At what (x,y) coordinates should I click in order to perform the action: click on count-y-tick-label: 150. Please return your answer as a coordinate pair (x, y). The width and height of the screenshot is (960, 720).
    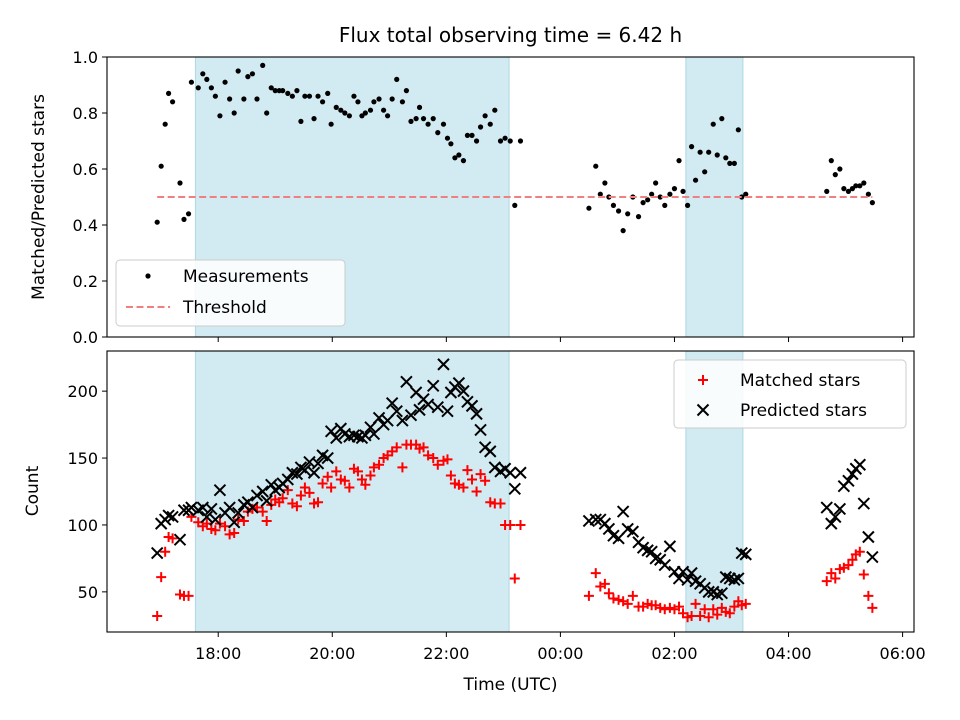
    Looking at the image, I should click on (82, 458).